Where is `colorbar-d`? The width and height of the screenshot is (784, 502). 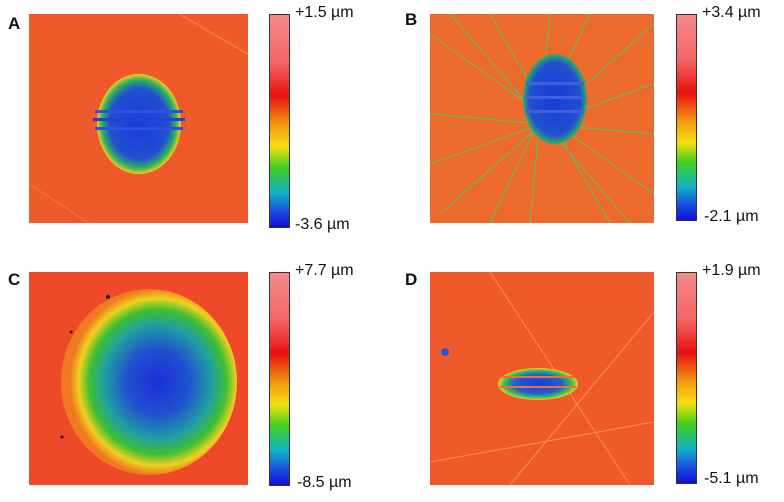 colorbar-d is located at coordinates (686, 378).